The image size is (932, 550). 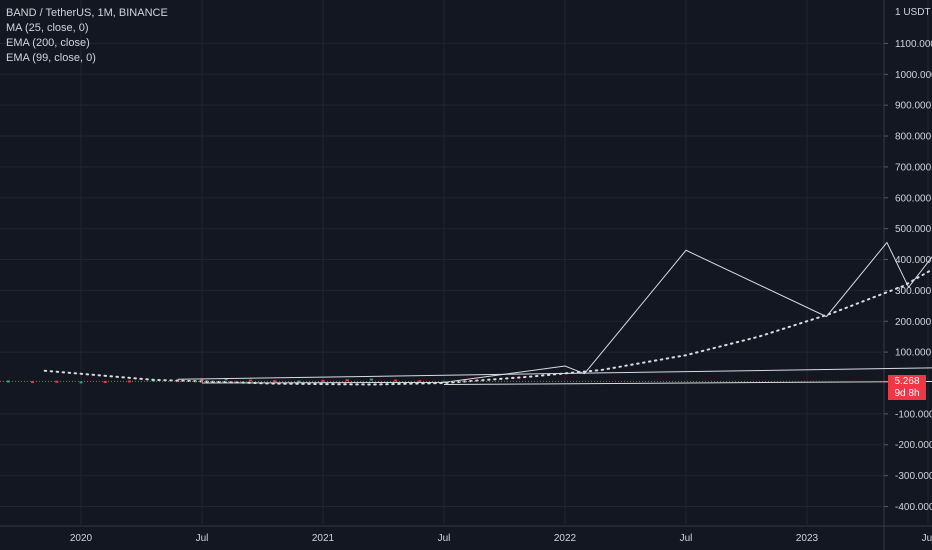 What do you see at coordinates (913, 167) in the screenshot?
I see `y-tick-label: 700.000` at bounding box center [913, 167].